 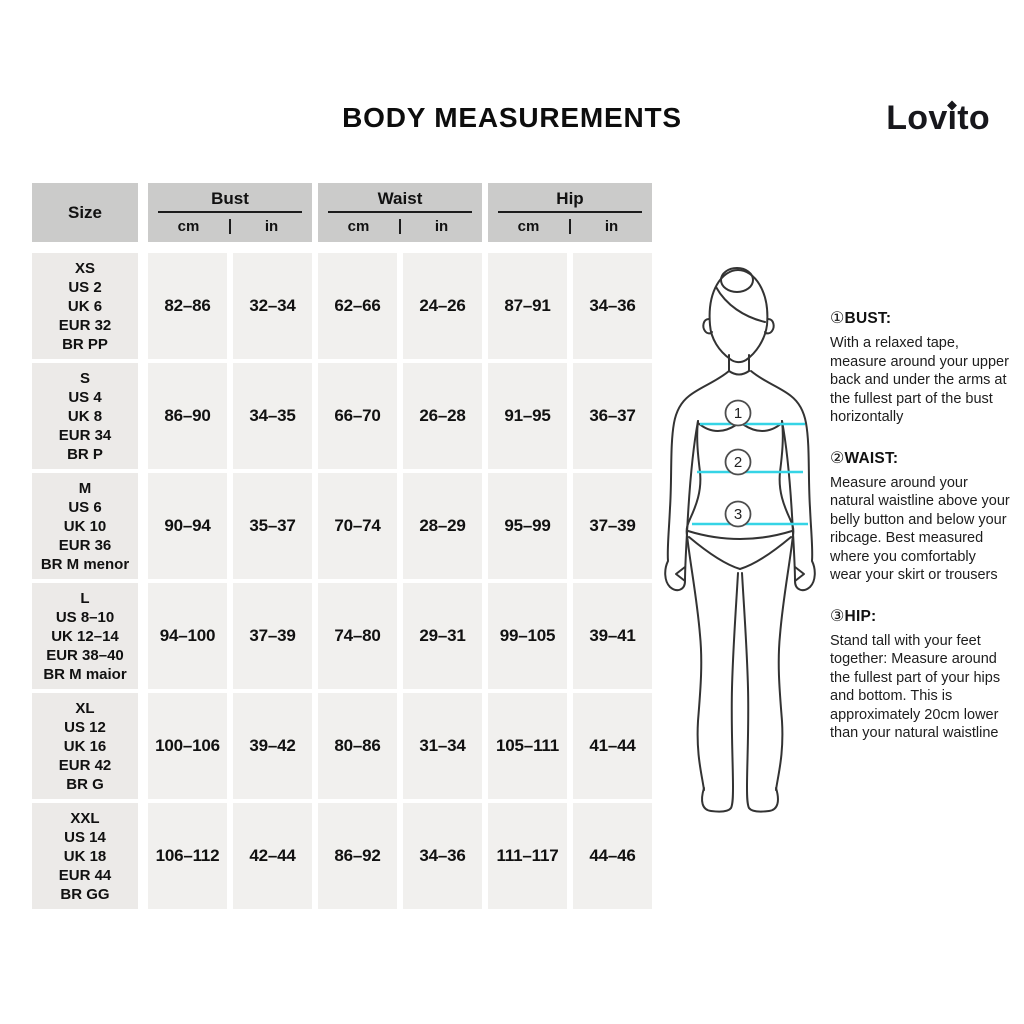 I want to click on measurement-cell: 31–34, so click(x=442, y=746).